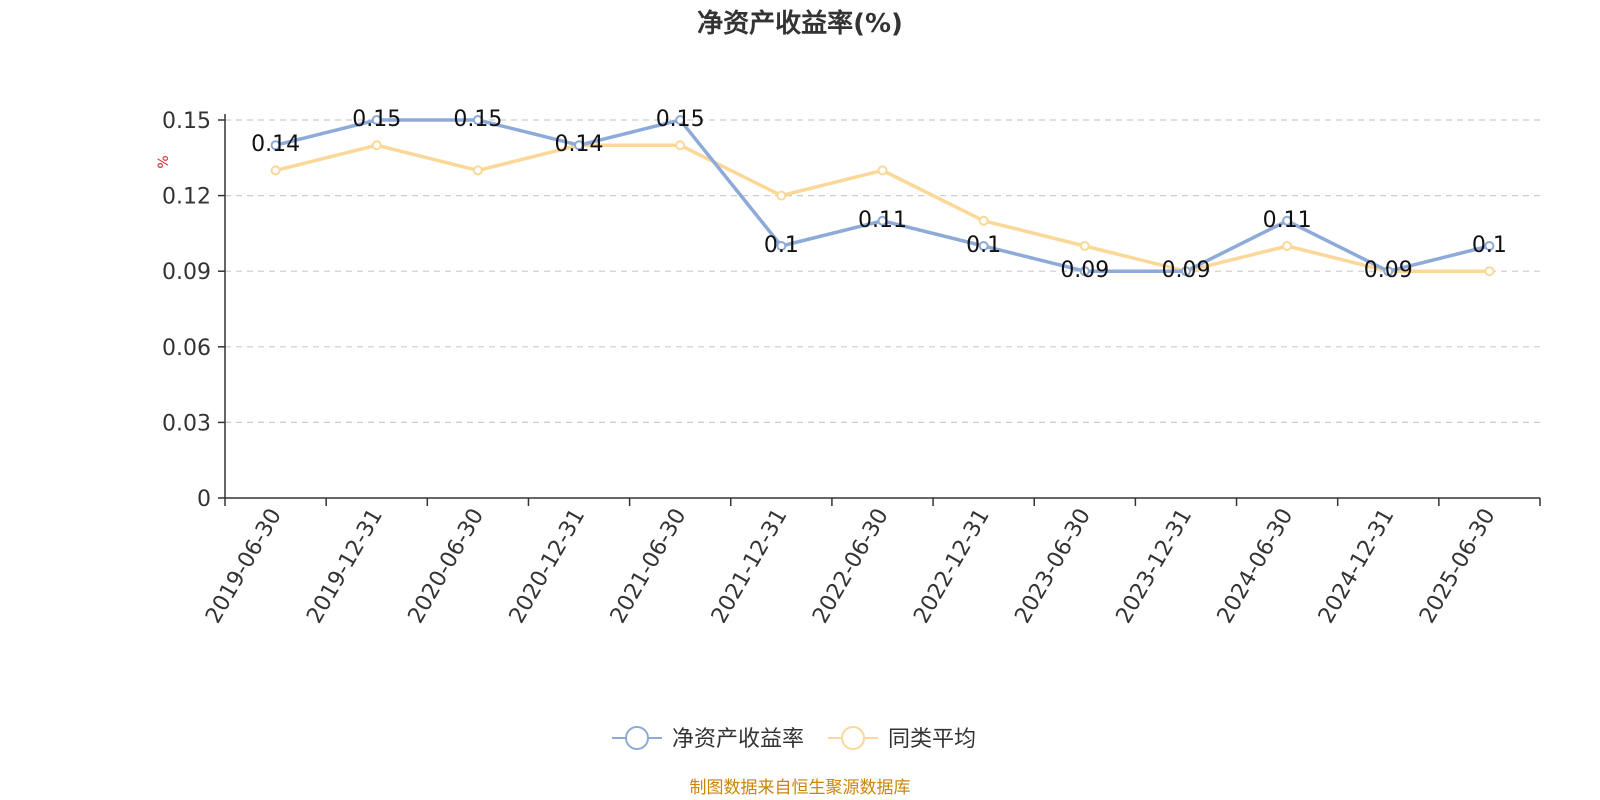  Describe the element at coordinates (952, 565) in the screenshot. I see `x-tick-label: 2022-12-31` at that location.